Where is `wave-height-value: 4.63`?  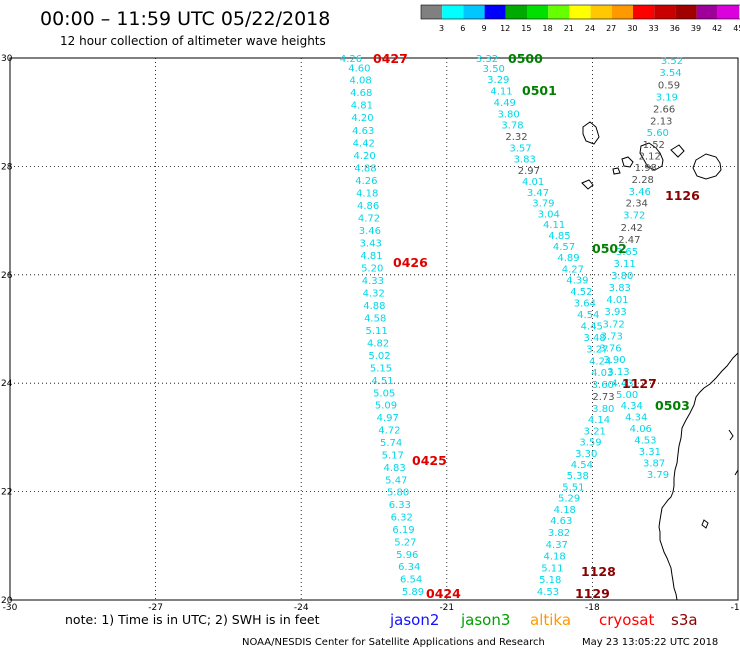
wave-height-value: 4.63 is located at coordinates (363, 131).